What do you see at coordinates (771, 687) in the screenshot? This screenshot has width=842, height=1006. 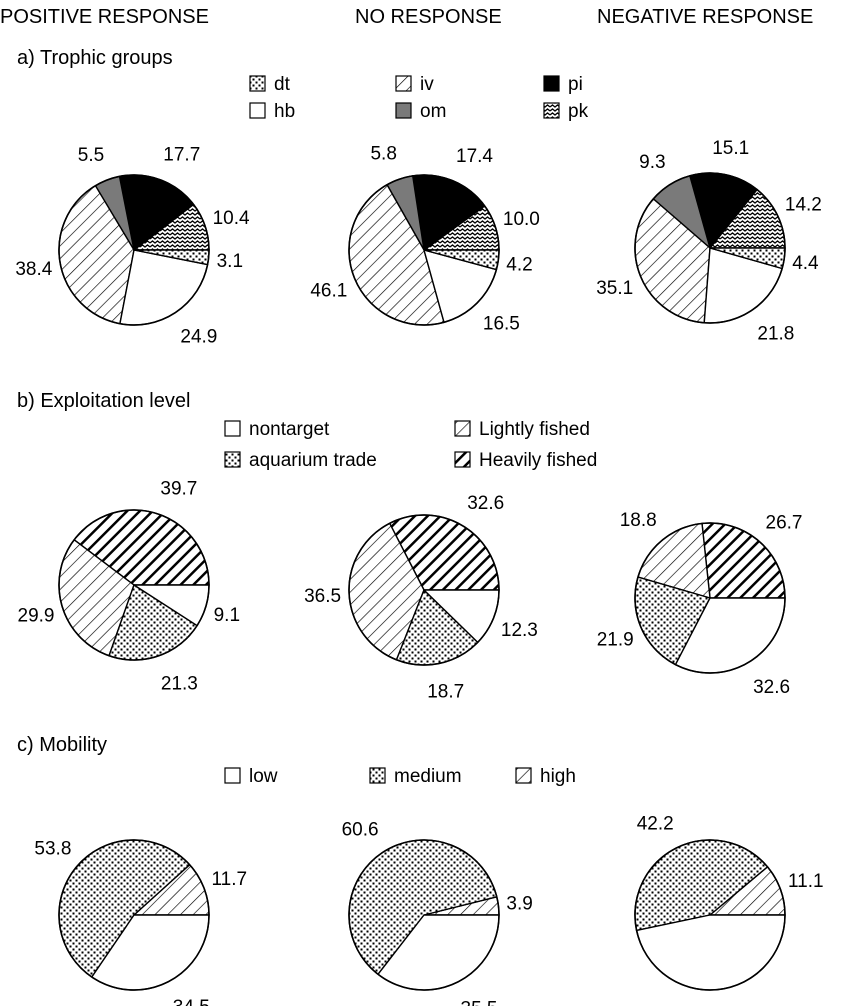 I see `slice-value-label-nontarget: 32.6` at bounding box center [771, 687].